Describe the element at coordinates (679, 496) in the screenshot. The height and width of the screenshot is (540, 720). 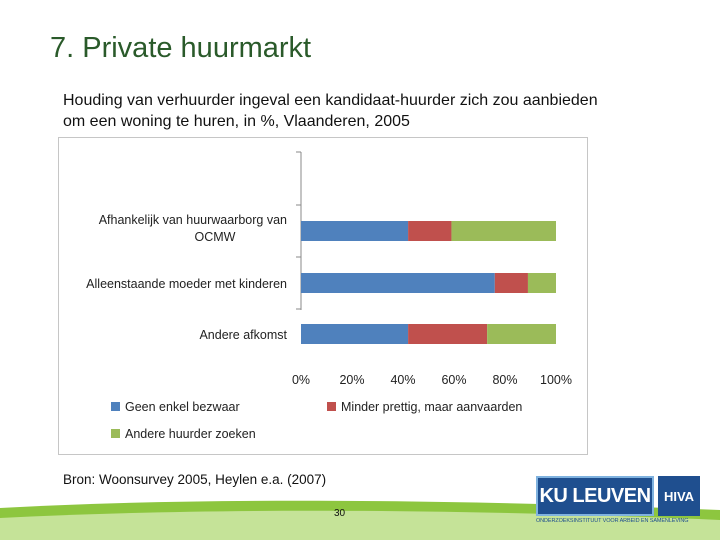
I see `hiva-logo: HIVA` at that location.